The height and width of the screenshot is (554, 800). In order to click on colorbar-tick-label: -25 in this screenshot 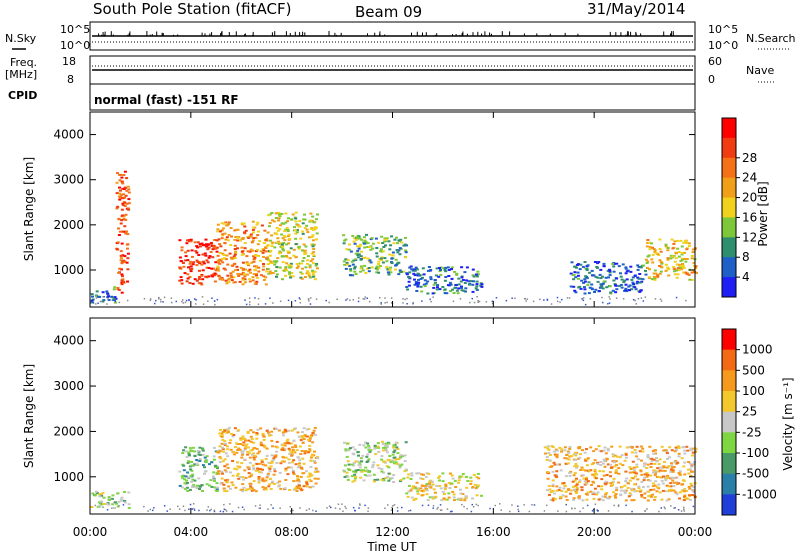, I will do `click(752, 432)`.